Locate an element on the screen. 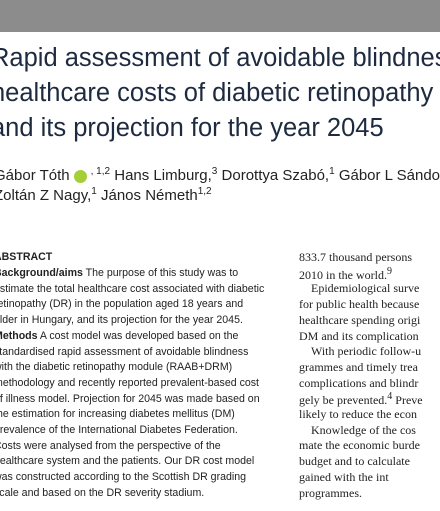 The height and width of the screenshot is (511, 440). title-line: Rapid assessment of avoidable blindness is located at coordinates (220, 58).